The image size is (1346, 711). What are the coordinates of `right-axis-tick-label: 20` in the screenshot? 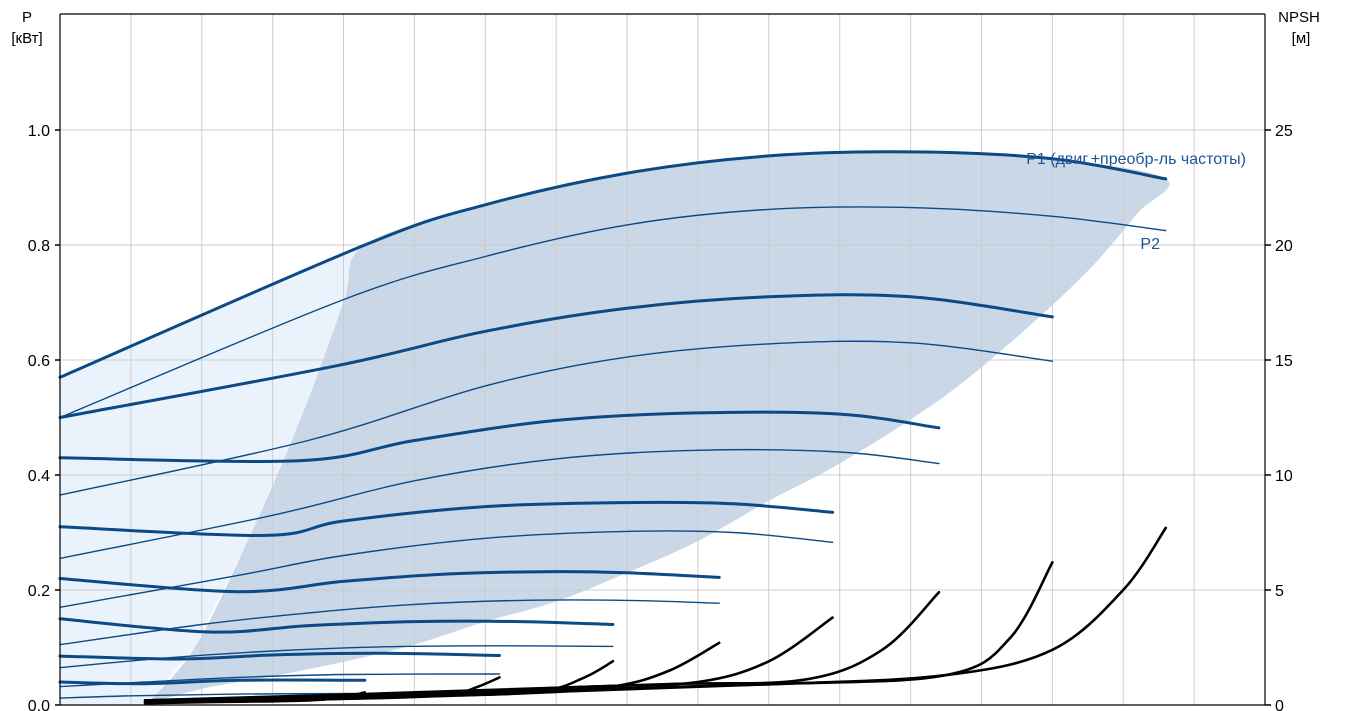 It's located at (1284, 246).